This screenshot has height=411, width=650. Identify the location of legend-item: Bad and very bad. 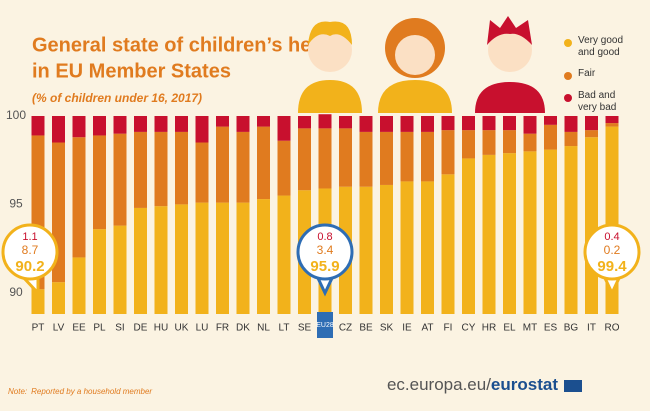
(597, 101).